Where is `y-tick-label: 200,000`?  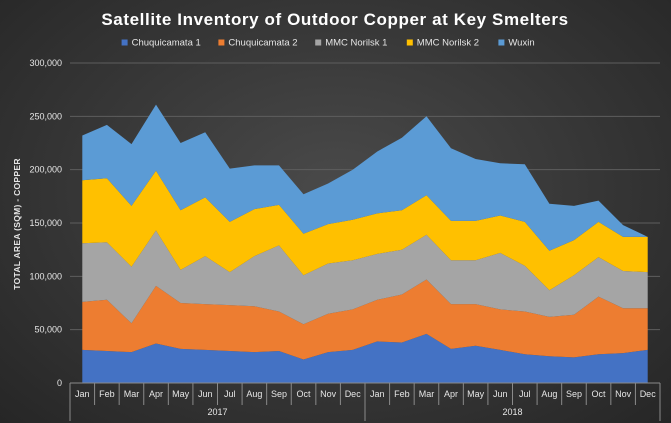
y-tick-label: 200,000 is located at coordinates (45, 170).